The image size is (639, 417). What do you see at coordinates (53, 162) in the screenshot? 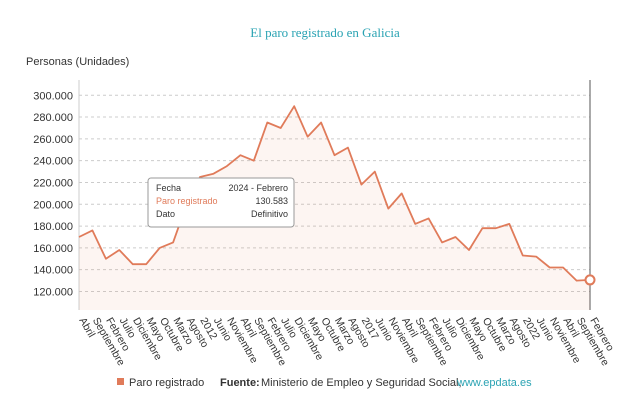
I see `y-tick-label: 240.000` at bounding box center [53, 162].